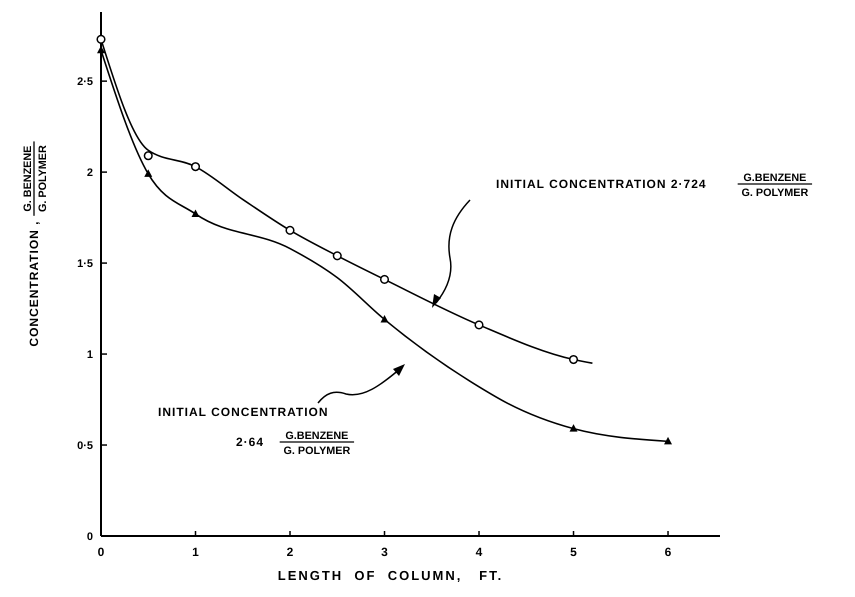 This screenshot has height=597, width=855. I want to click on x-tick-label: 4, so click(479, 552).